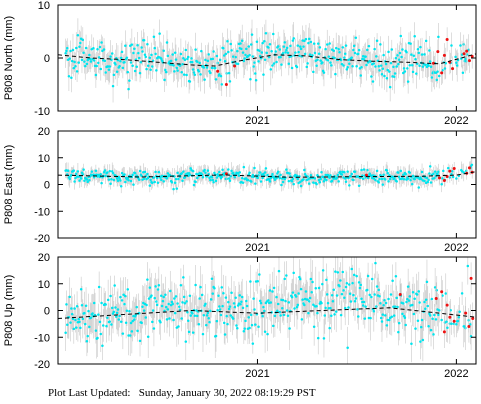  What do you see at coordinates (267, 60) in the screenshot?
I see `model-curve` at bounding box center [267, 60].